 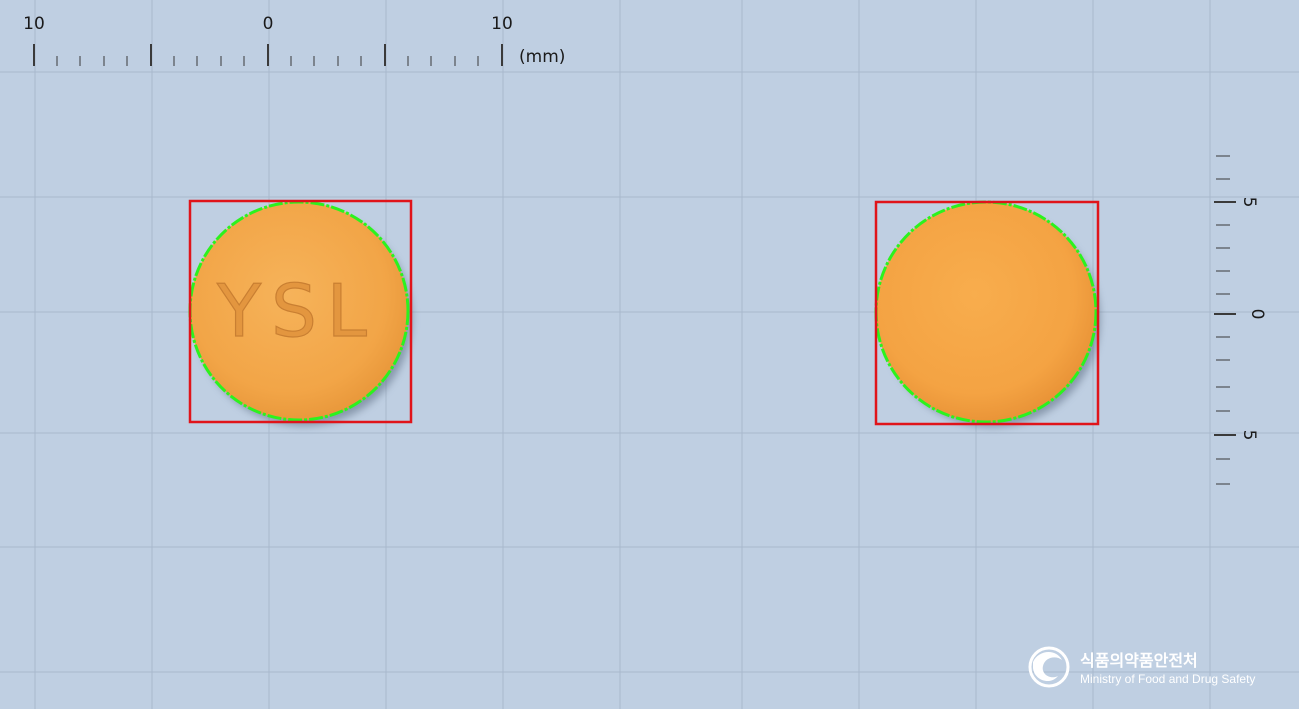 I want to click on pill-front-imprint: YSL, so click(x=296, y=311).